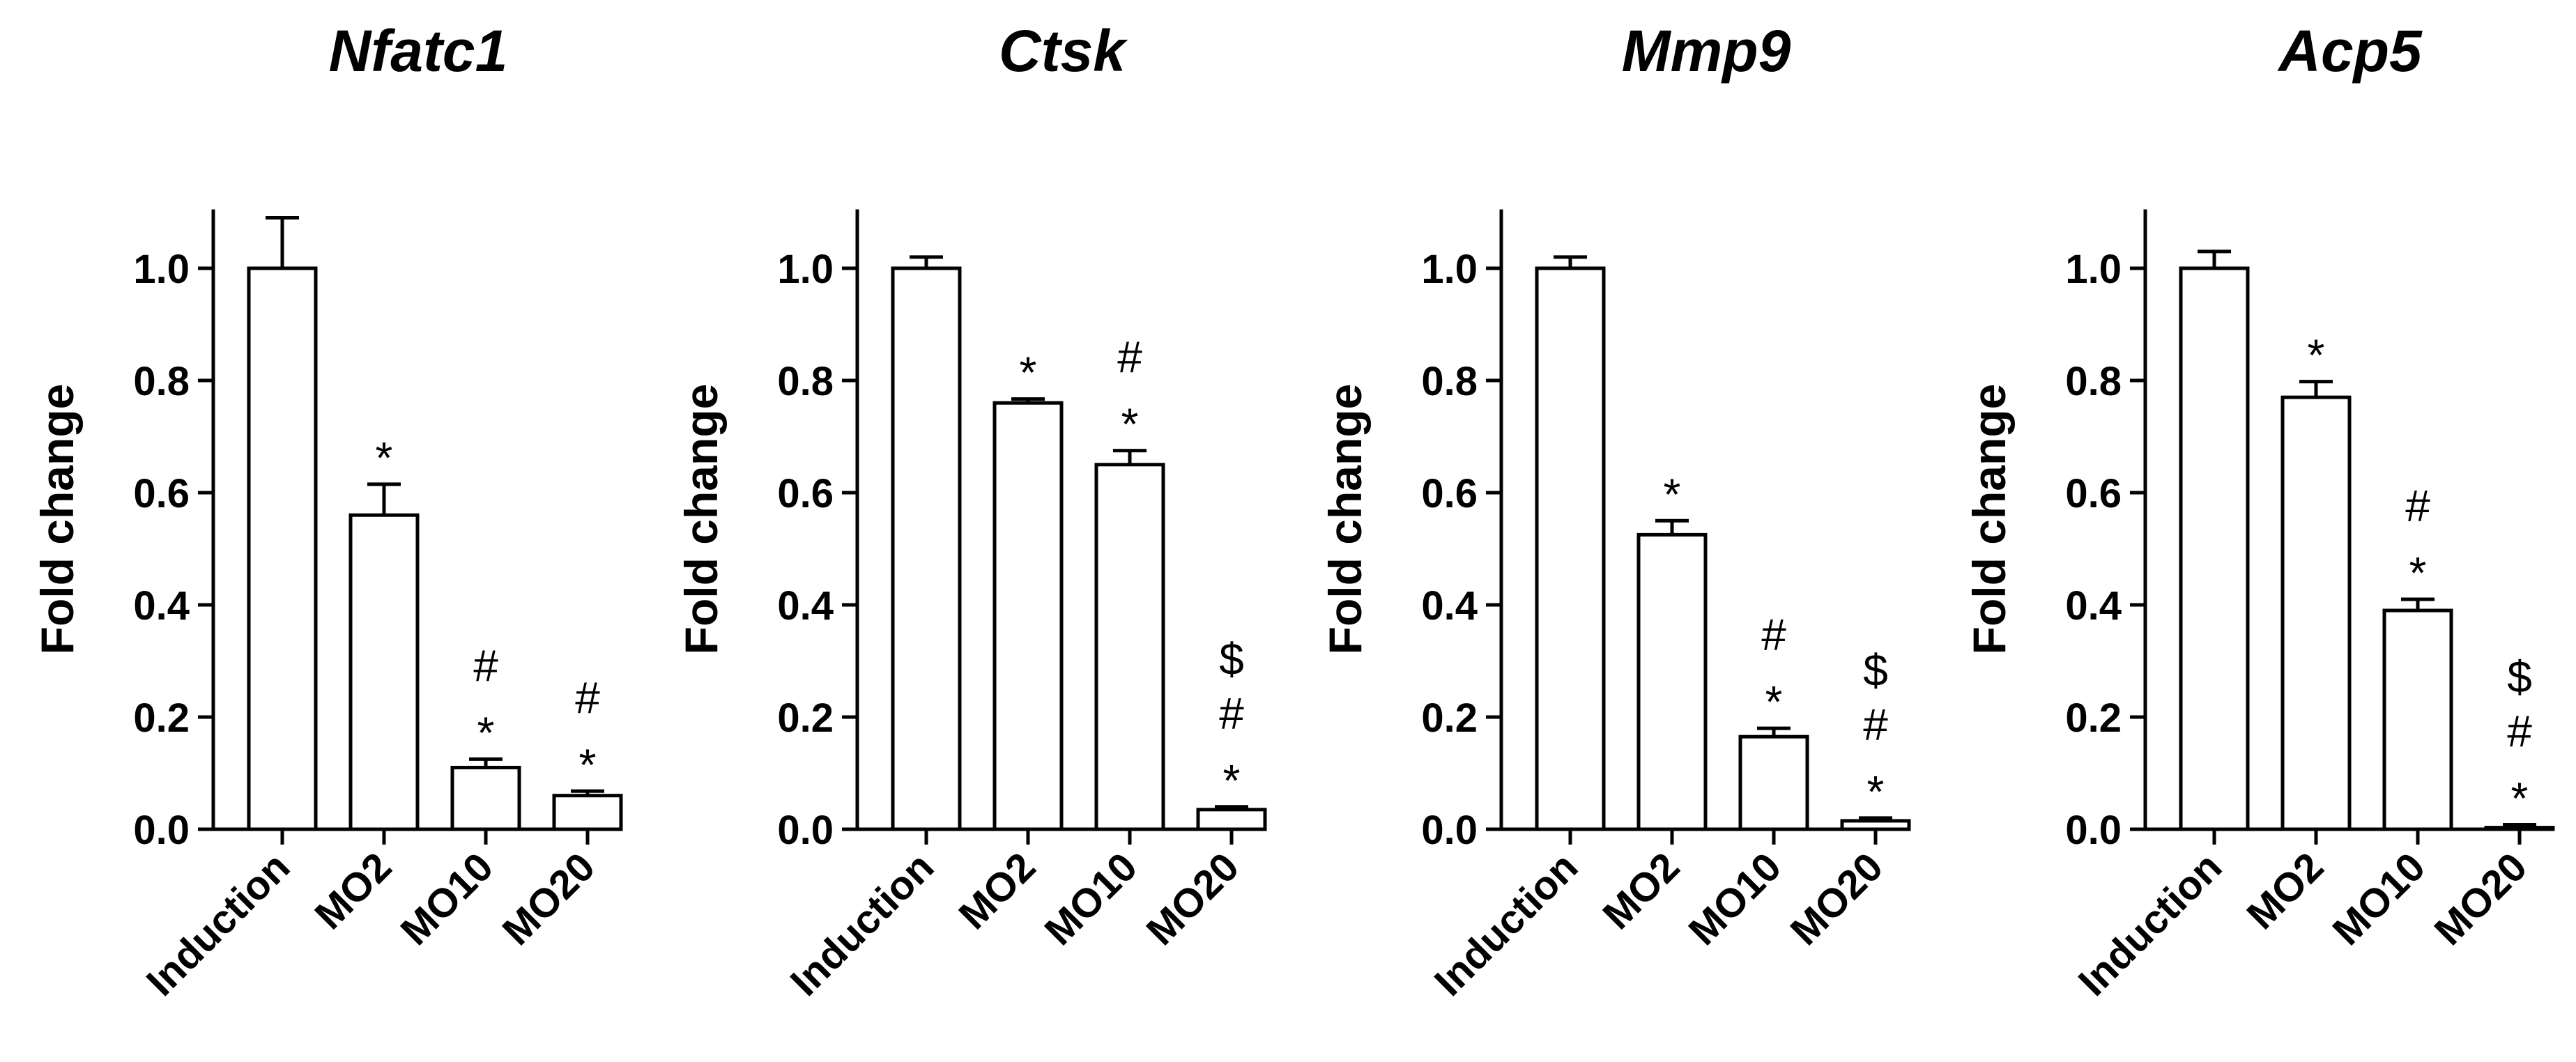 The height and width of the screenshot is (1062, 2576). Describe the element at coordinates (418, 51) in the screenshot. I see `chart-title: Nfatc1` at that location.